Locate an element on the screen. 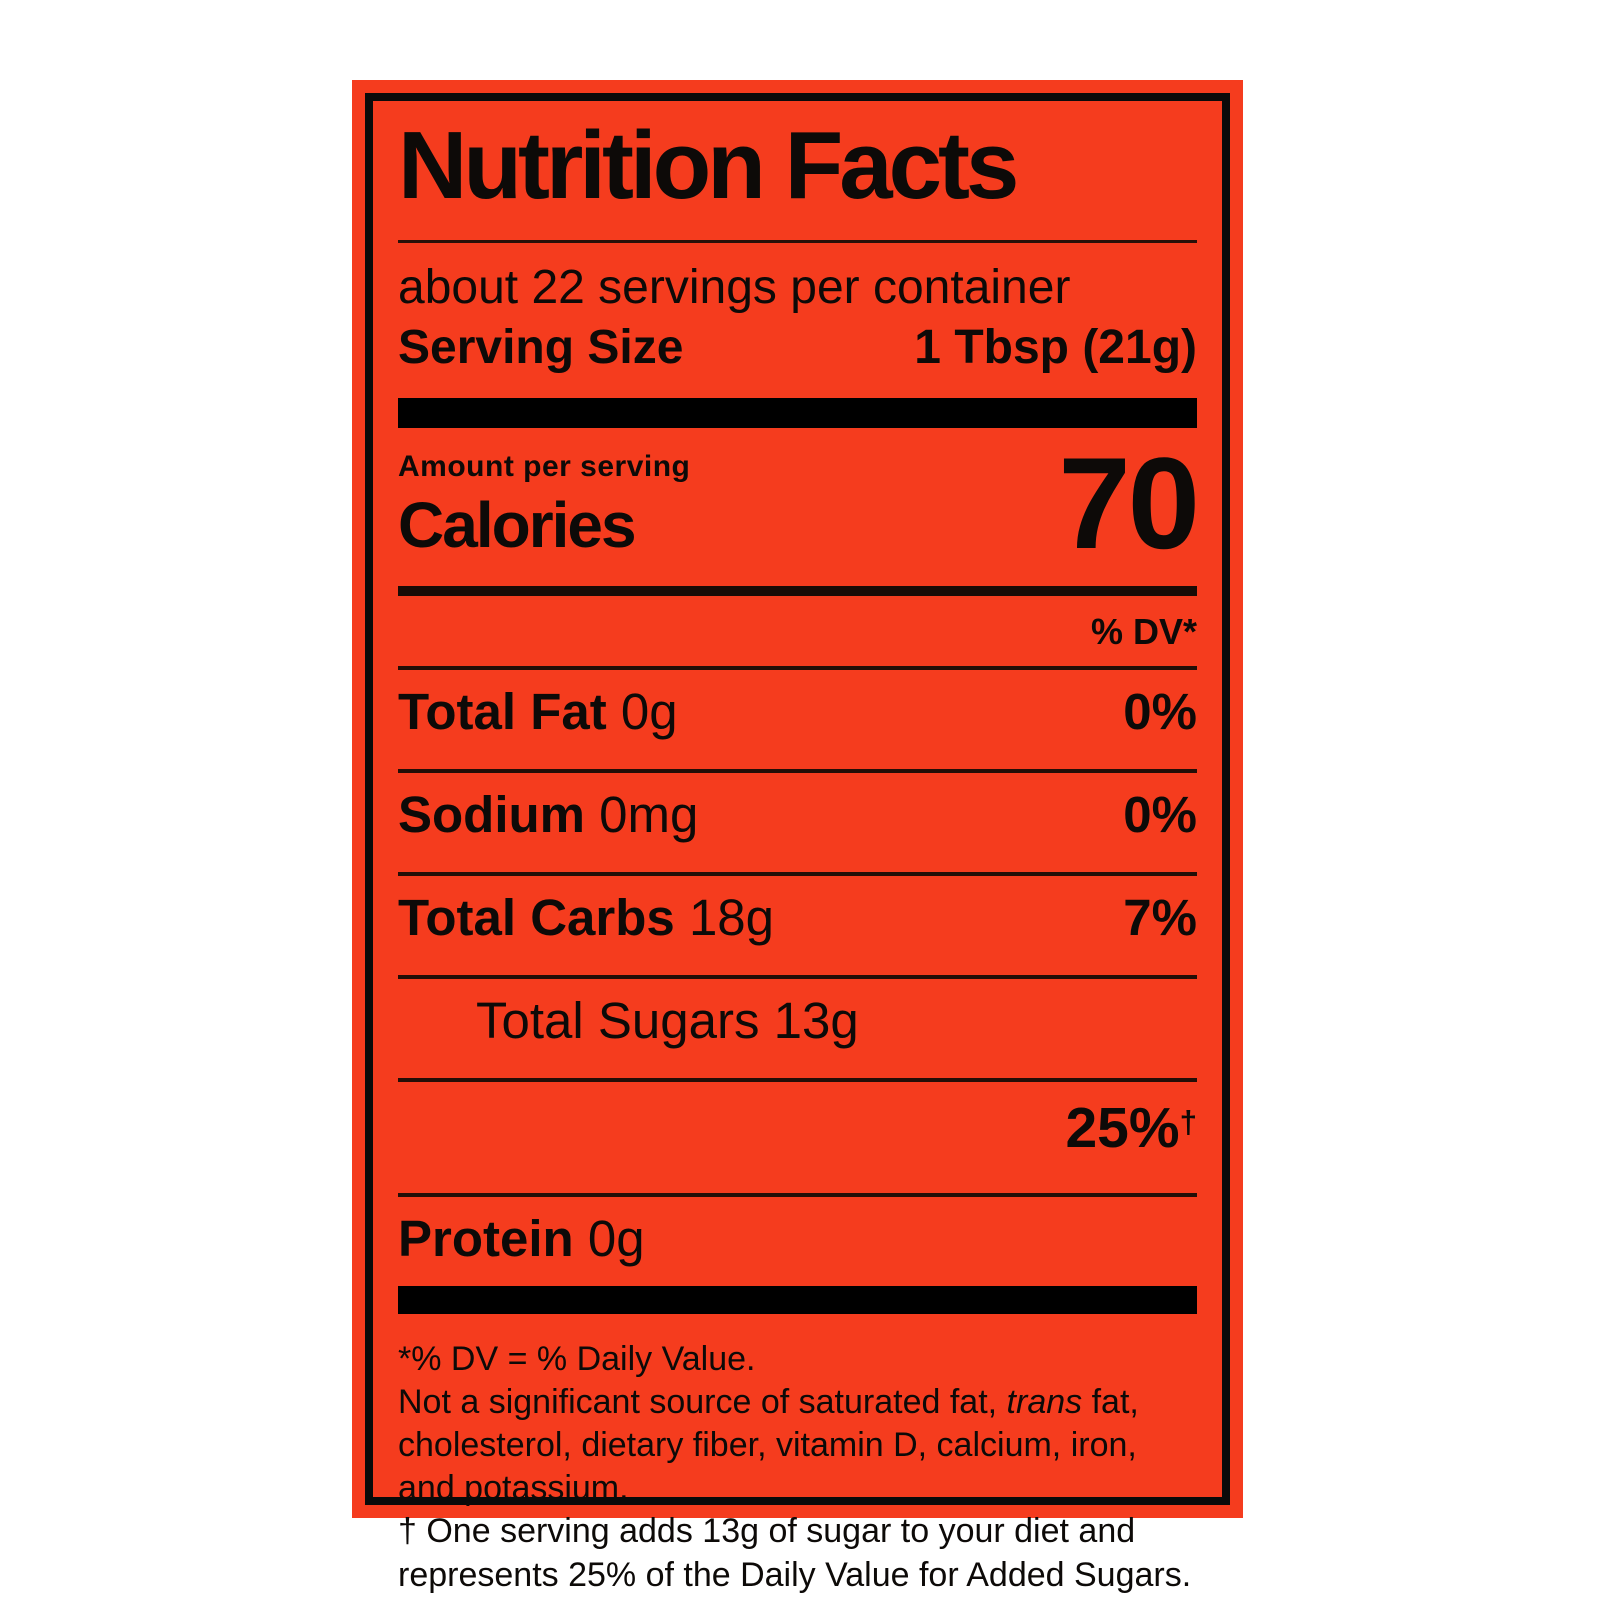  footnote-trans-italic: trans is located at coordinates (1044, 1401).